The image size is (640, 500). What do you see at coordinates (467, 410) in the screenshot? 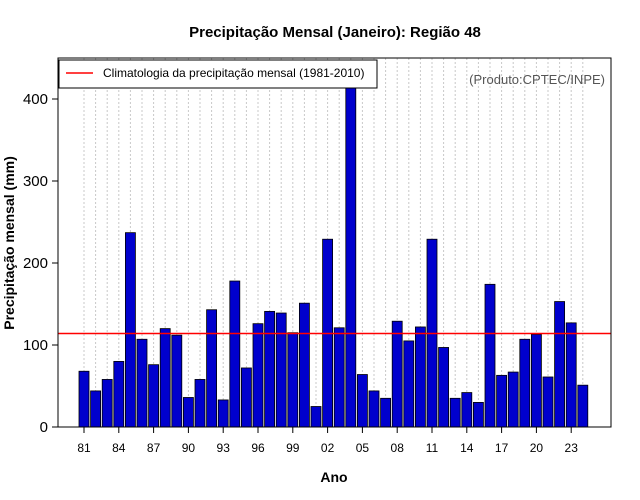
I see `bar-2014` at bounding box center [467, 410].